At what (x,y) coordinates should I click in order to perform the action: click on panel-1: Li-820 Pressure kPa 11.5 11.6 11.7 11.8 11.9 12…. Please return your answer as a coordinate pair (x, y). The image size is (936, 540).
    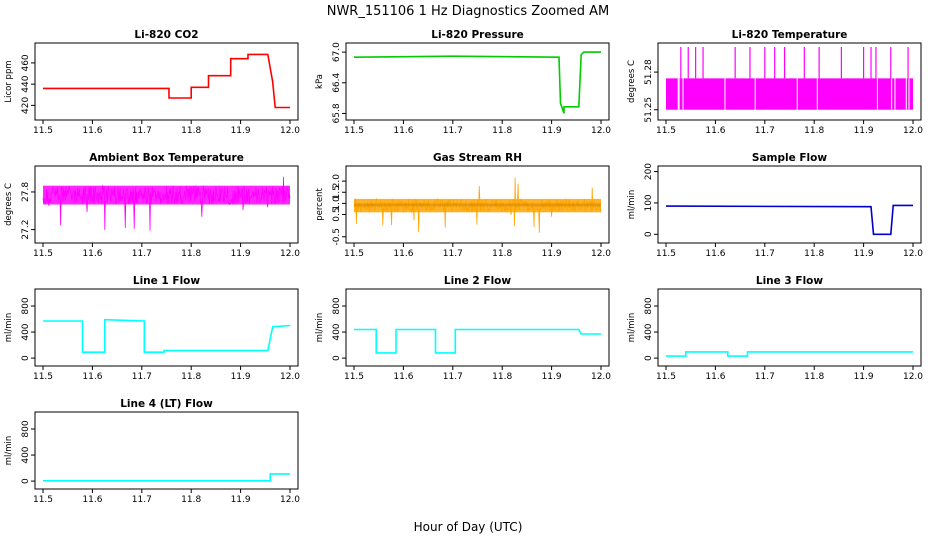
    Looking at the image, I should click on (463, 82).